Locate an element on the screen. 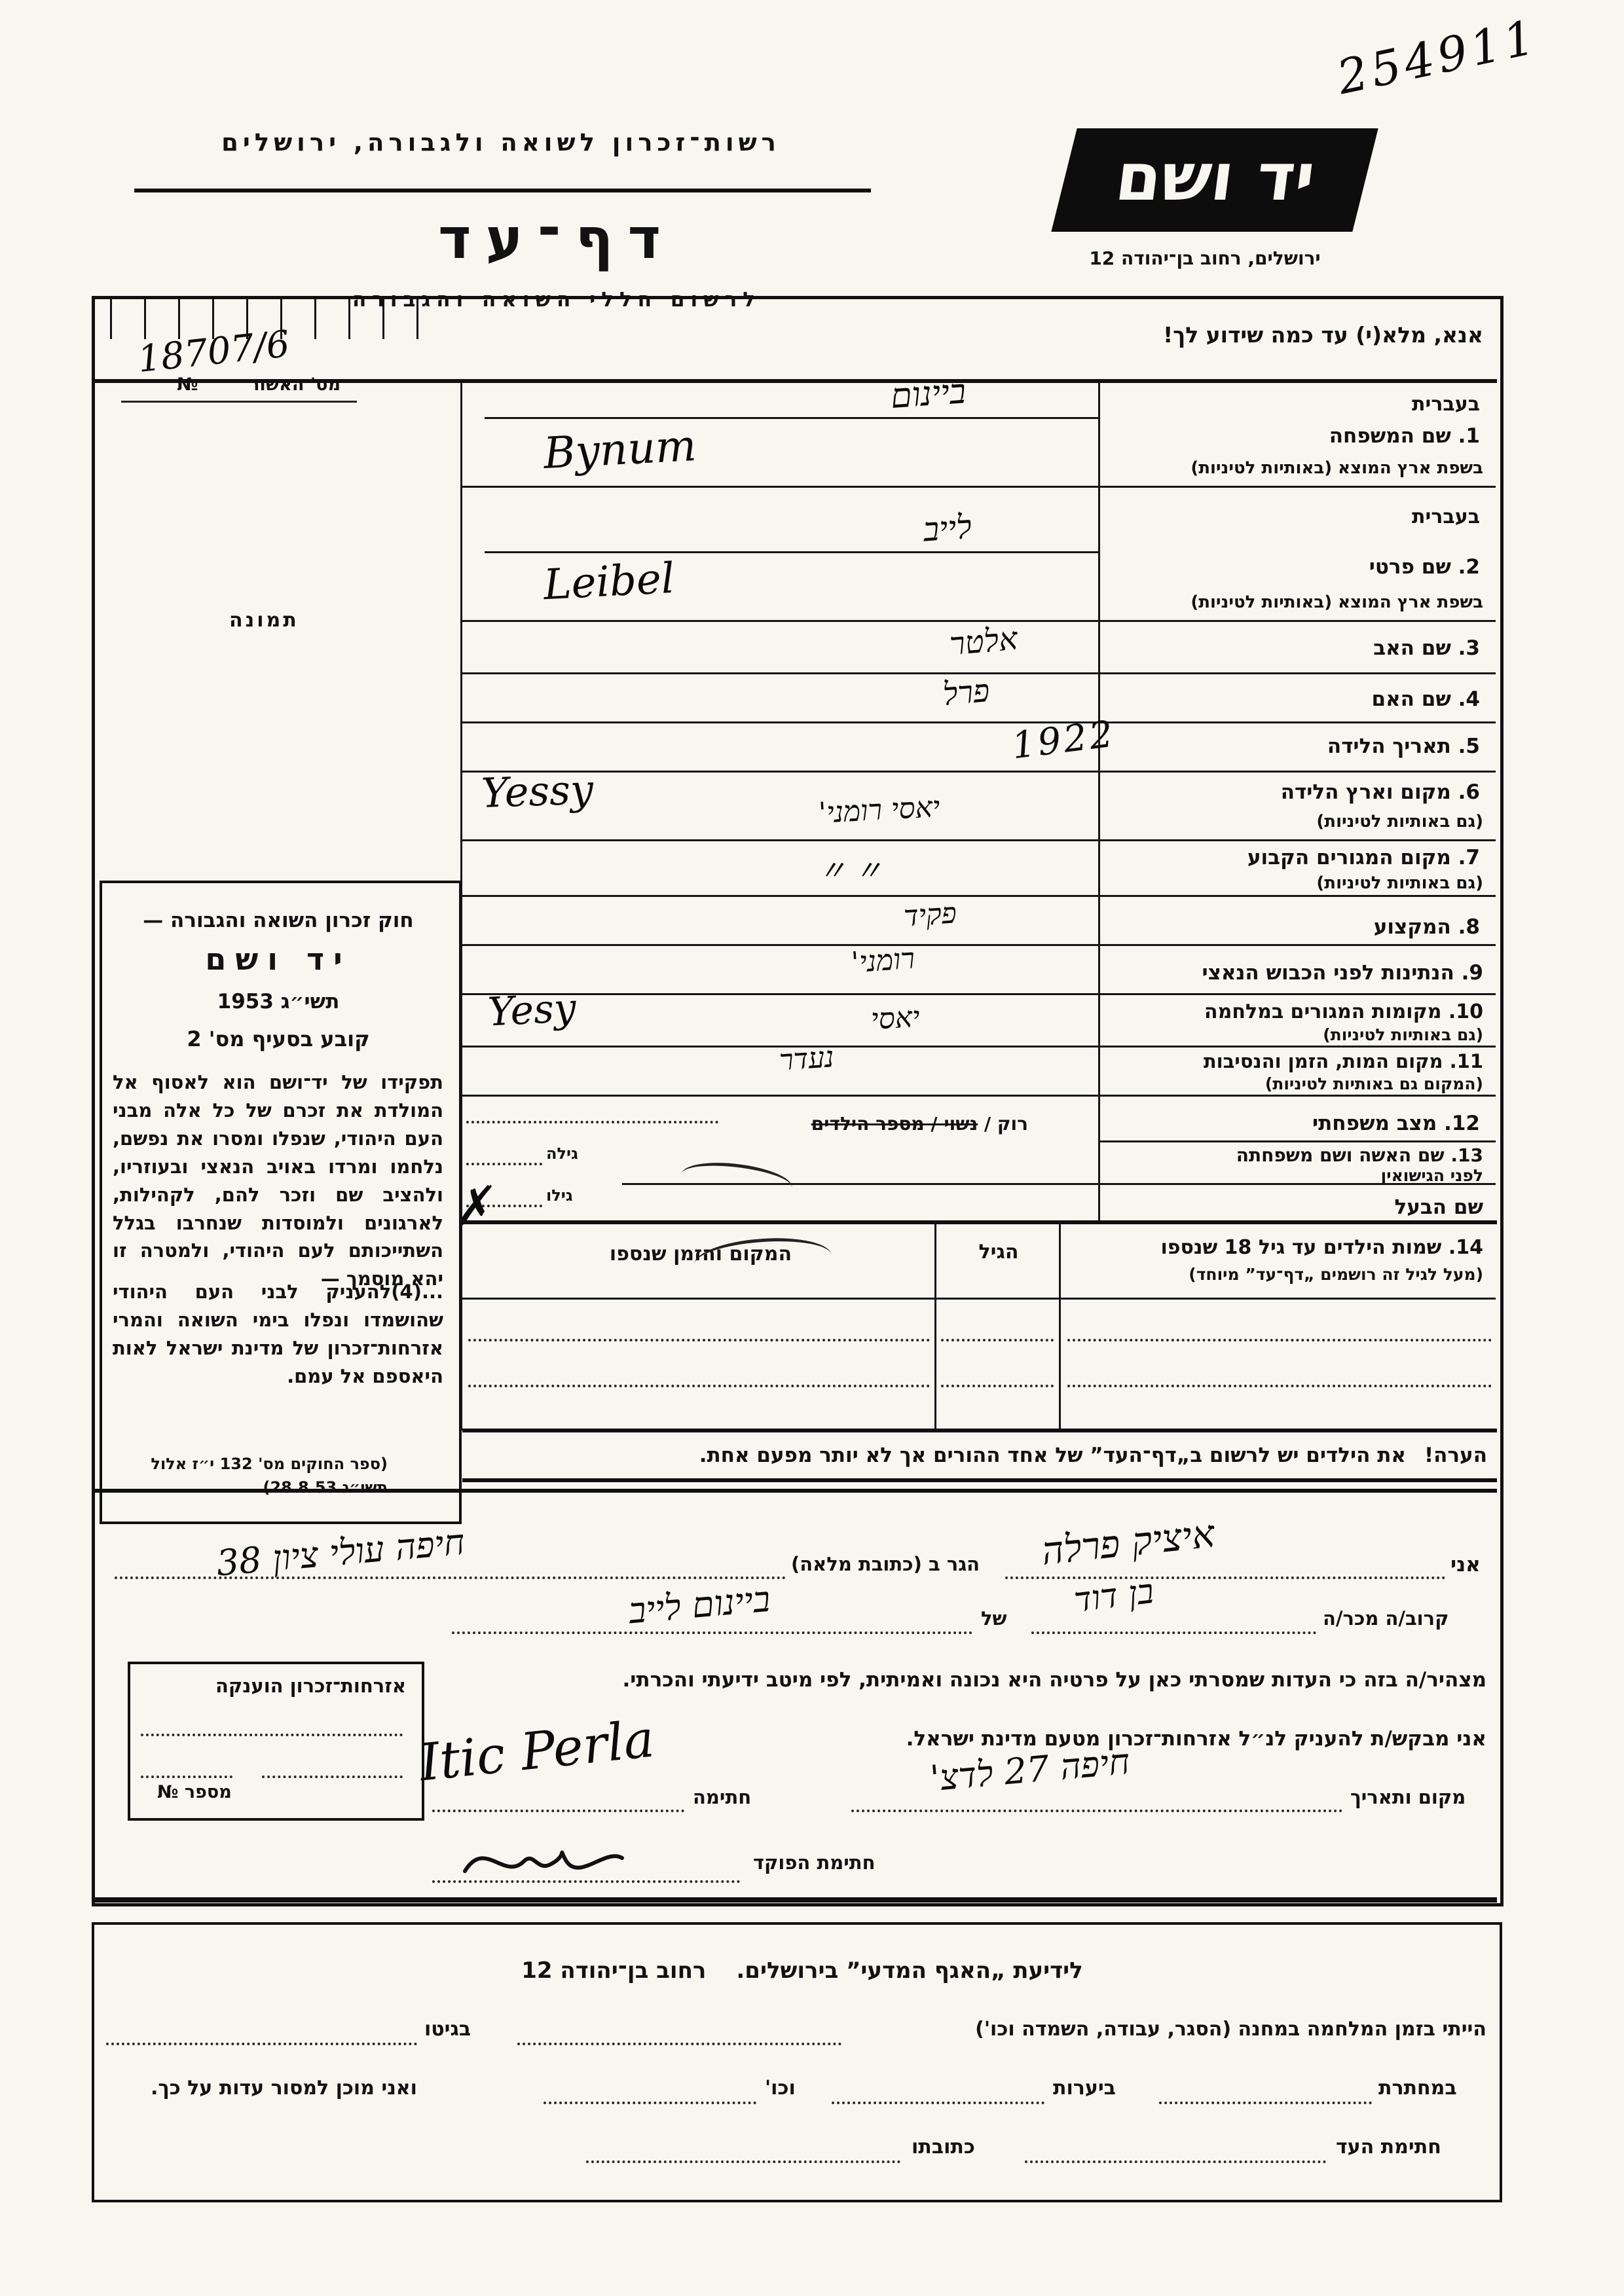  perforation-ticks is located at coordinates (270, 319).